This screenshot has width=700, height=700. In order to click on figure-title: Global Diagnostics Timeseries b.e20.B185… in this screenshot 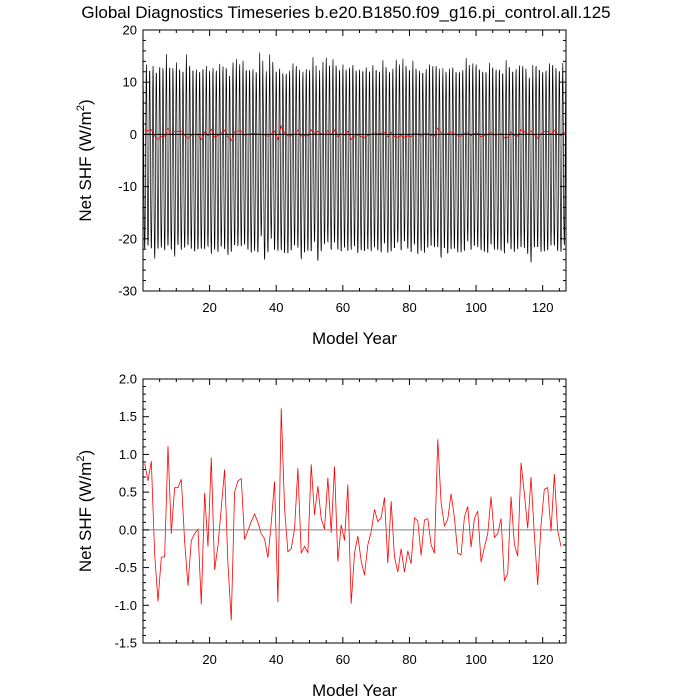, I will do `click(345, 12)`.